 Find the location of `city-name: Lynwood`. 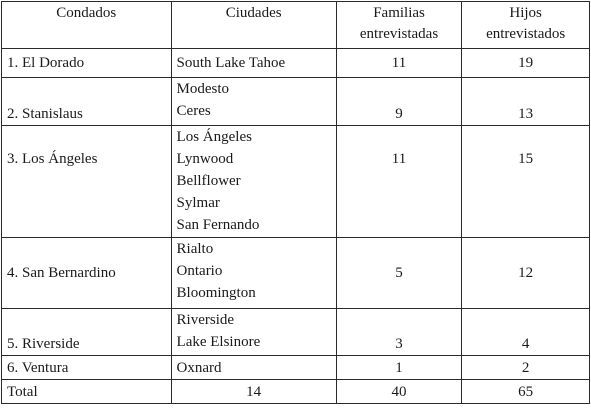

city-name: Lynwood is located at coordinates (205, 159).